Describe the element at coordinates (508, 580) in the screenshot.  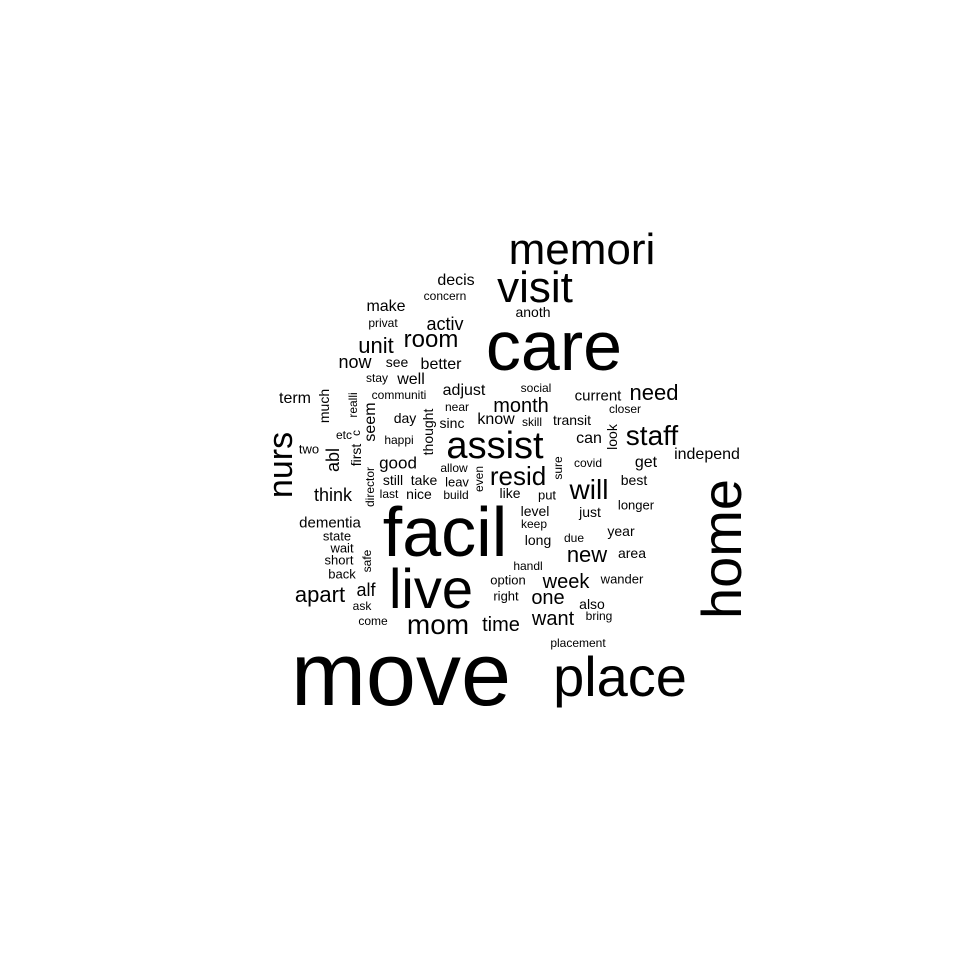
I see `word-option: option` at that location.